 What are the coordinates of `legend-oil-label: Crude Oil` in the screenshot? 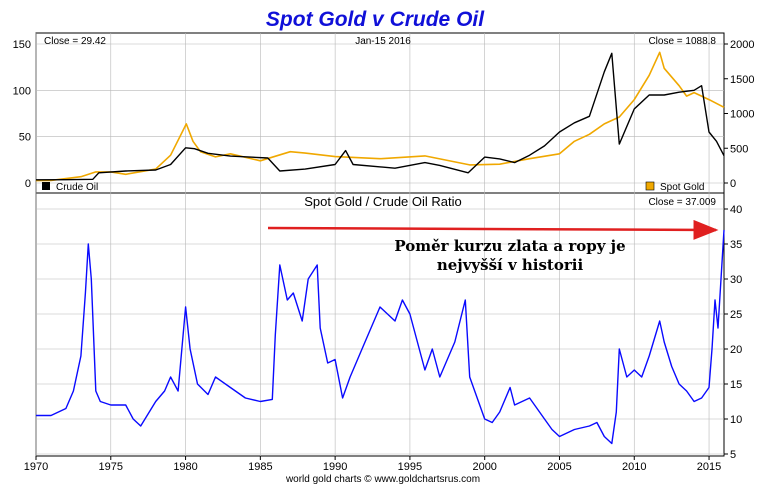 It's located at (77, 187).